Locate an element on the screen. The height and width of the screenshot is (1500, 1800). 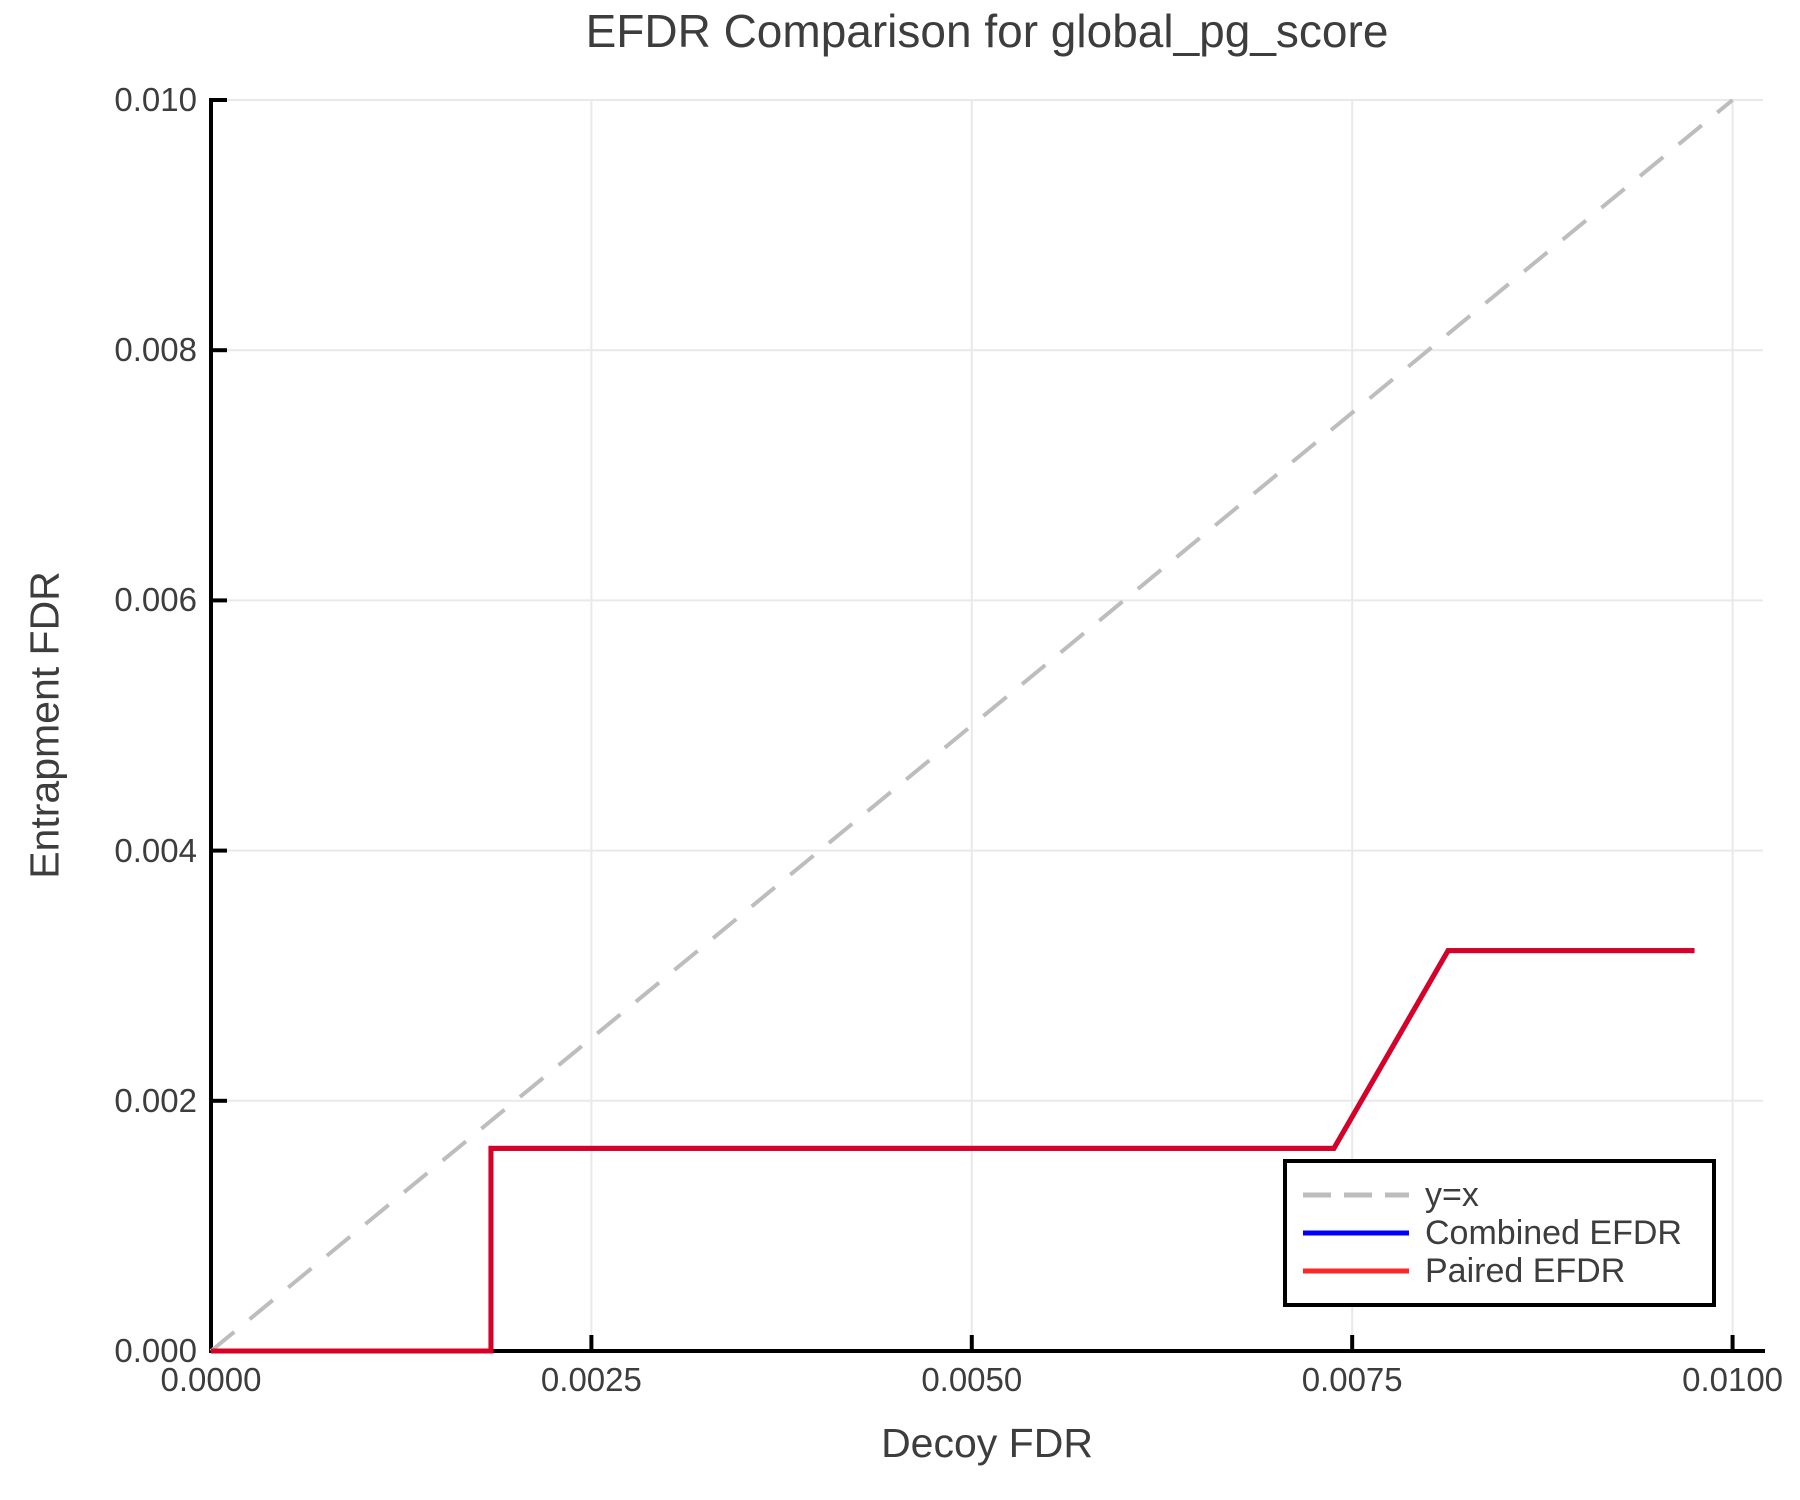
y-tick-label: 0.010 is located at coordinates (155, 99).